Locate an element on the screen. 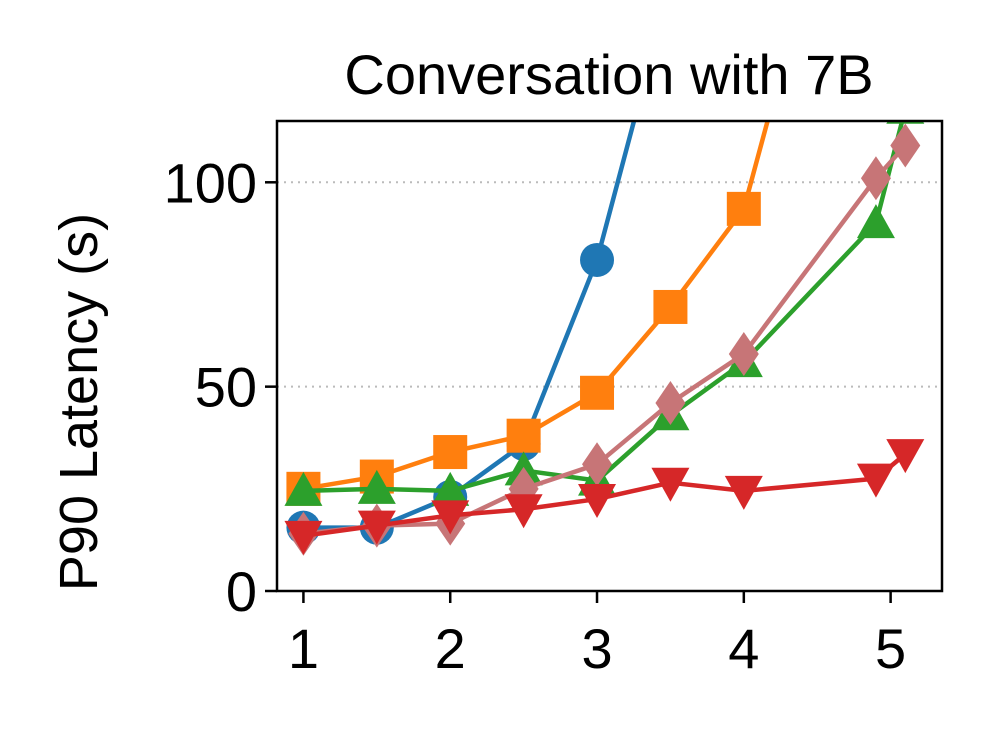 The image size is (996, 730). x-tick-label: 3 is located at coordinates (596, 648).